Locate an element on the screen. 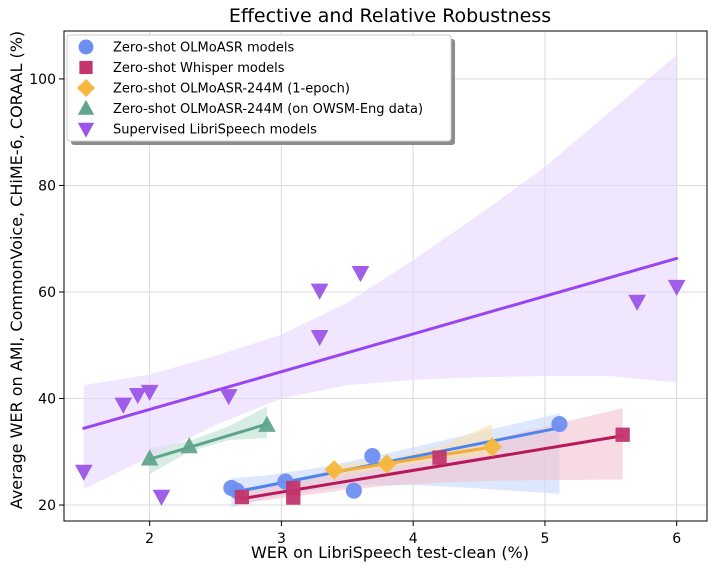 The width and height of the screenshot is (714, 569). y-tick-label: 80 is located at coordinates (47, 186).